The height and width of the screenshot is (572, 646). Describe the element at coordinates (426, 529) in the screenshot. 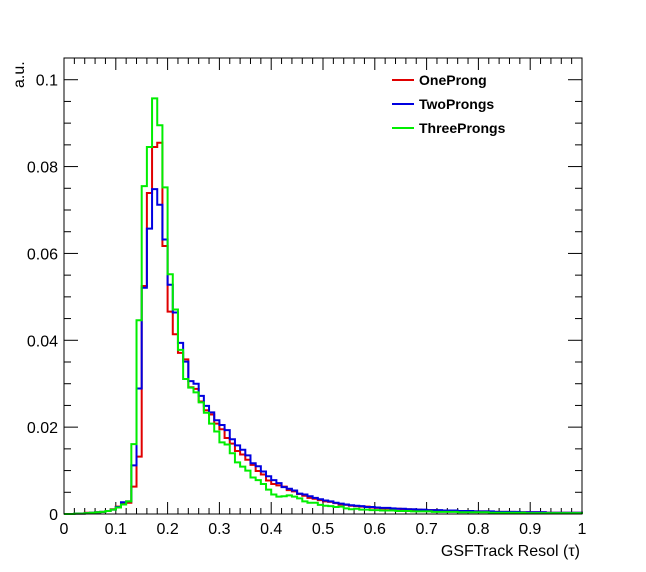

I see `x-tick-label: 0.7` at that location.